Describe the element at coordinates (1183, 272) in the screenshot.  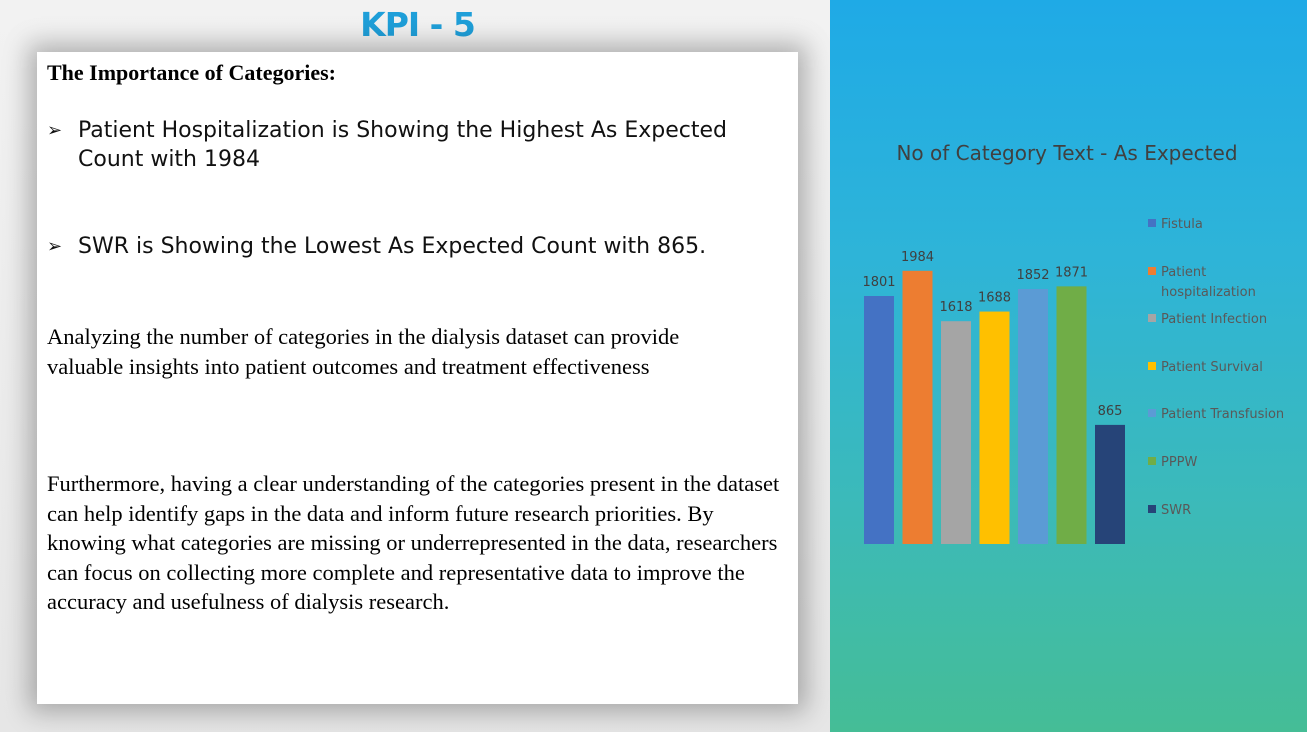
I see `legend-label-1: Patient` at that location.